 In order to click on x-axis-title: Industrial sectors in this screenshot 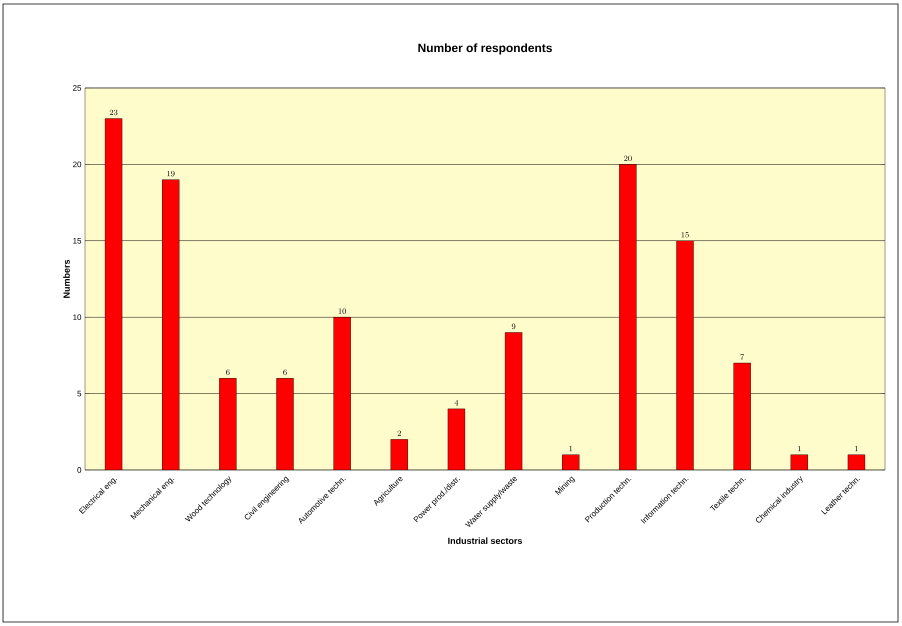, I will do `click(485, 540)`.